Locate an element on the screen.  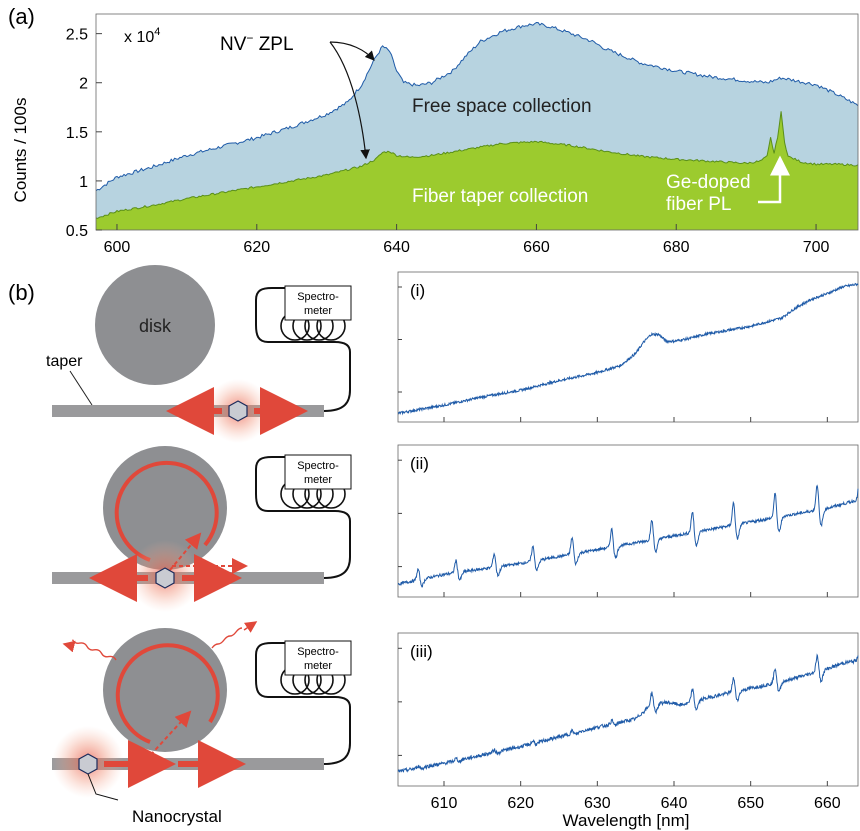
spectra-xlabel: Wavelength [nm] is located at coordinates (626, 820).